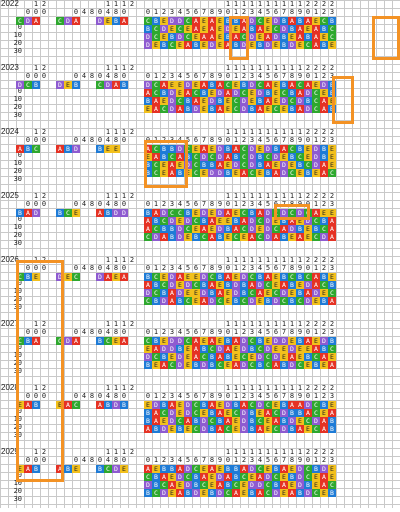 This screenshot has width=400, height=512. Describe the element at coordinates (28, 85) in the screenshot. I see `seq1-cell: C` at that location.